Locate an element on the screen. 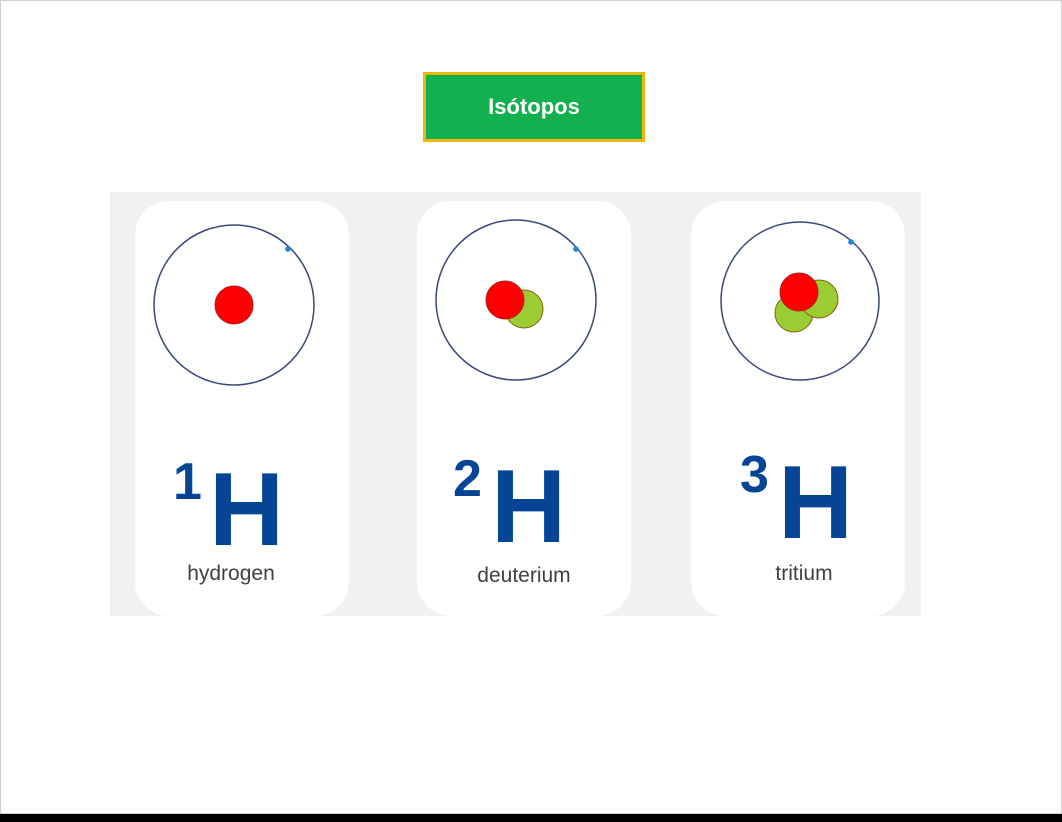 This screenshot has height=822, width=1062. atom-diagram-tritium is located at coordinates (800, 301).